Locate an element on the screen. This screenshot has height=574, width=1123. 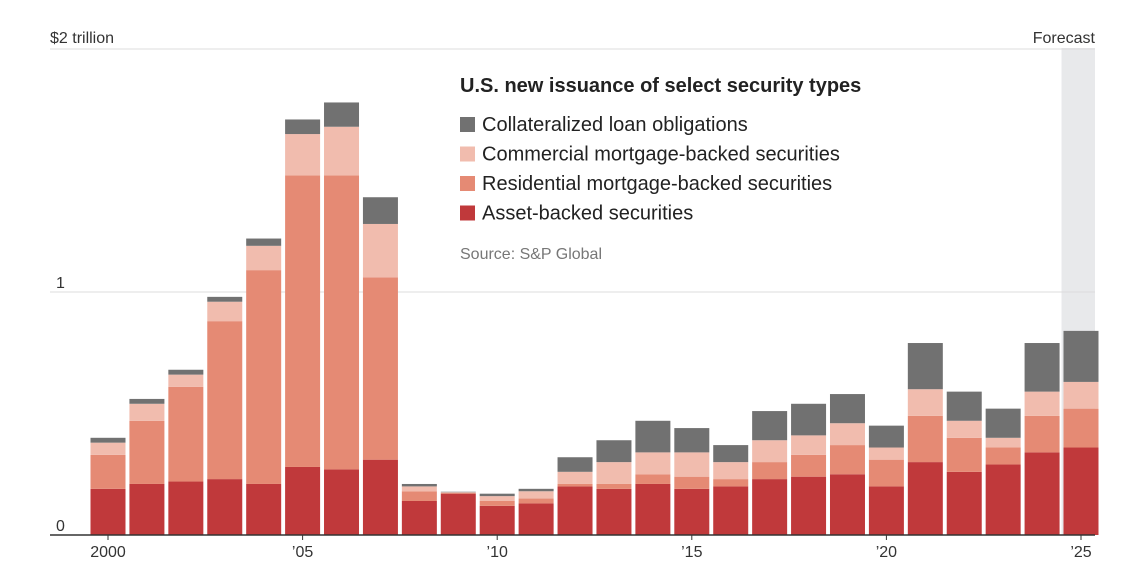
x-axis-ticks: 2000 ’05 ’10 ’15 ’20 ’25 is located at coordinates (591, 548).